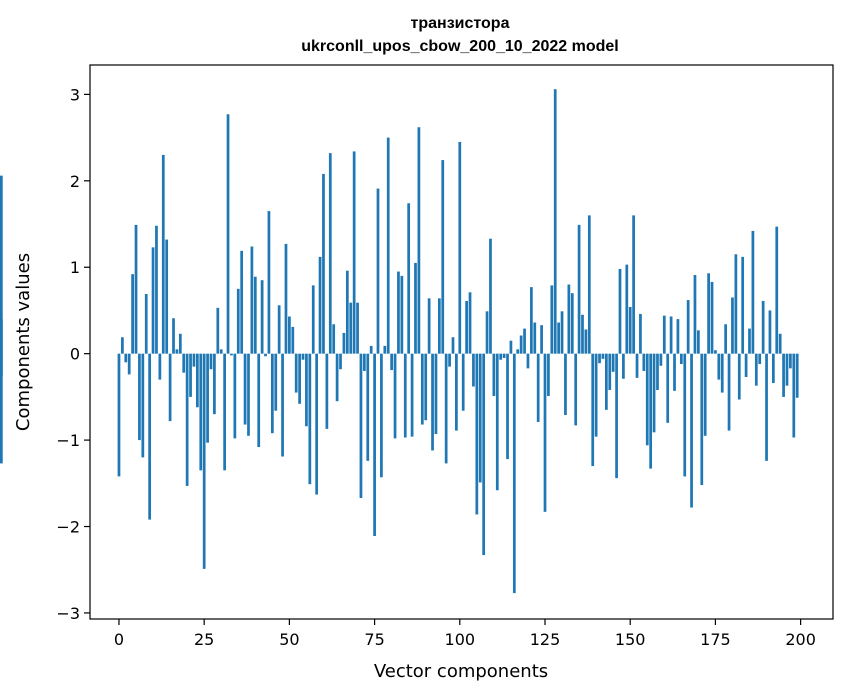 Image resolution: width=847 pixels, height=696 pixels. What do you see at coordinates (68, 440) in the screenshot?
I see `y-tick-label: −1` at bounding box center [68, 440].